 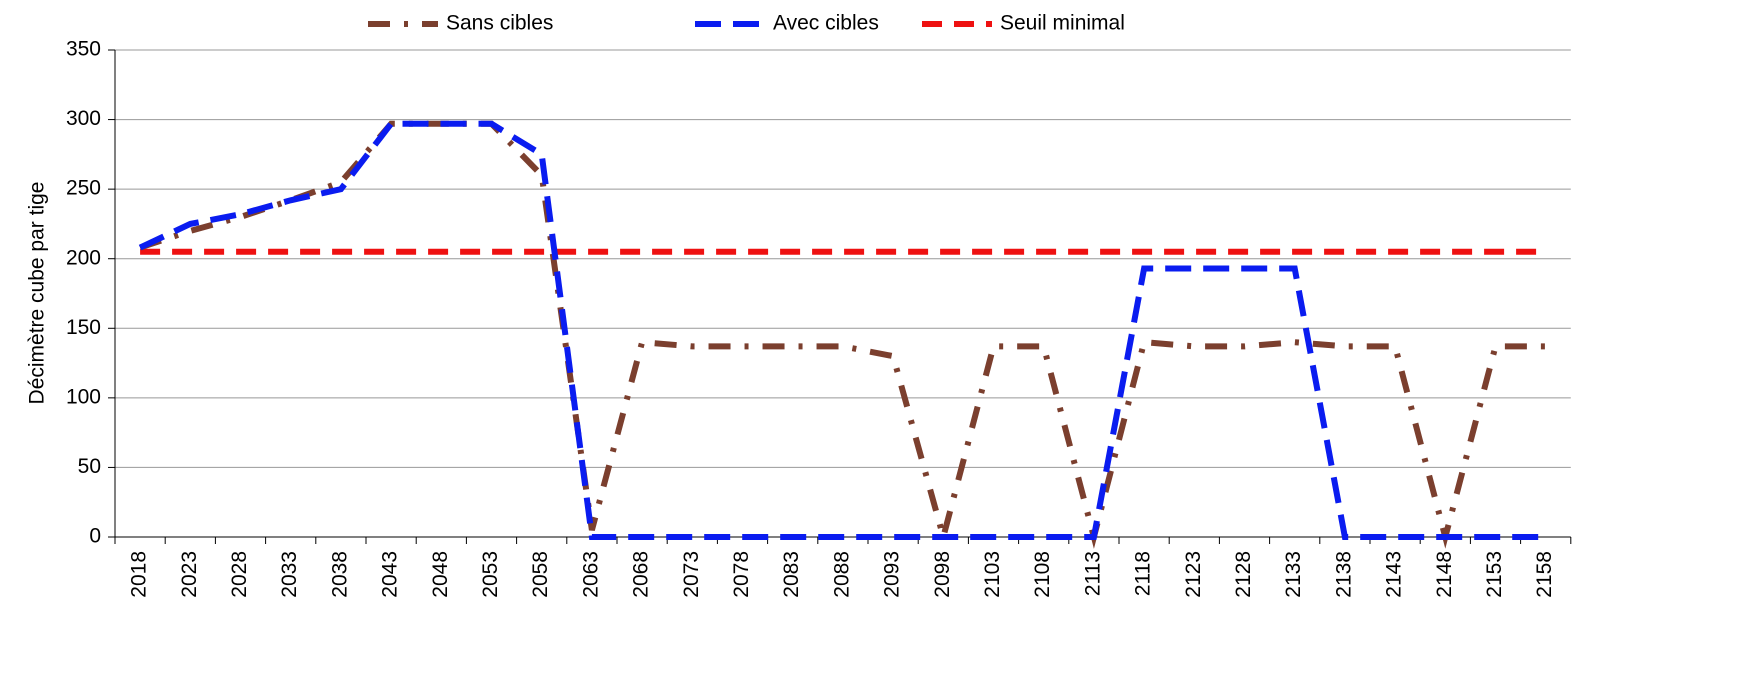 What do you see at coordinates (339, 574) in the screenshot?
I see `x-tick-label: 2038` at bounding box center [339, 574].